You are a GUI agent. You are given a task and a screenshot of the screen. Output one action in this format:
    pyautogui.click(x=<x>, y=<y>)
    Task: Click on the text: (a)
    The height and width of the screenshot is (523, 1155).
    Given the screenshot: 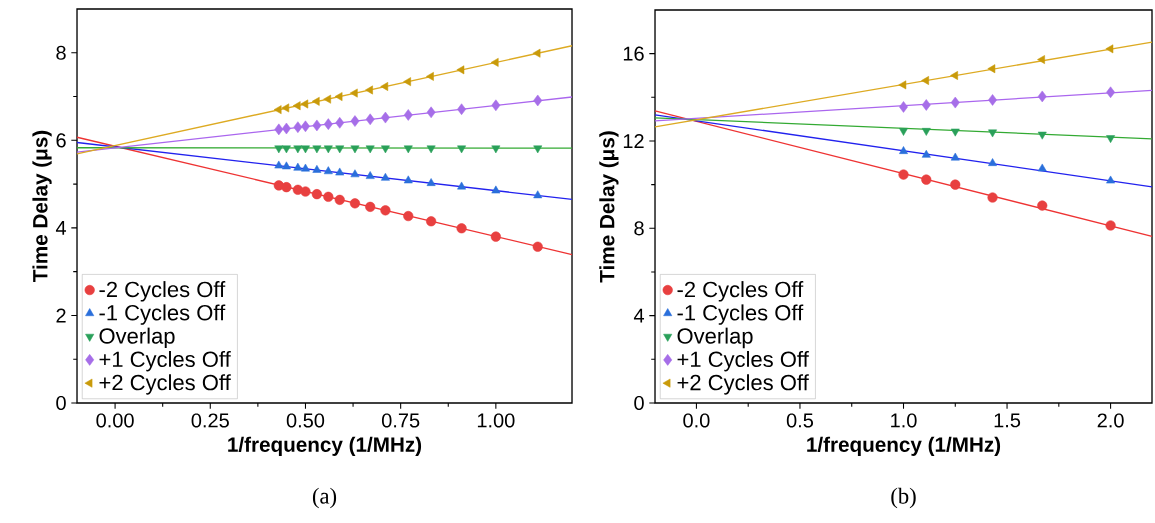 What is the action you would take?
    pyautogui.click(x=324, y=498)
    